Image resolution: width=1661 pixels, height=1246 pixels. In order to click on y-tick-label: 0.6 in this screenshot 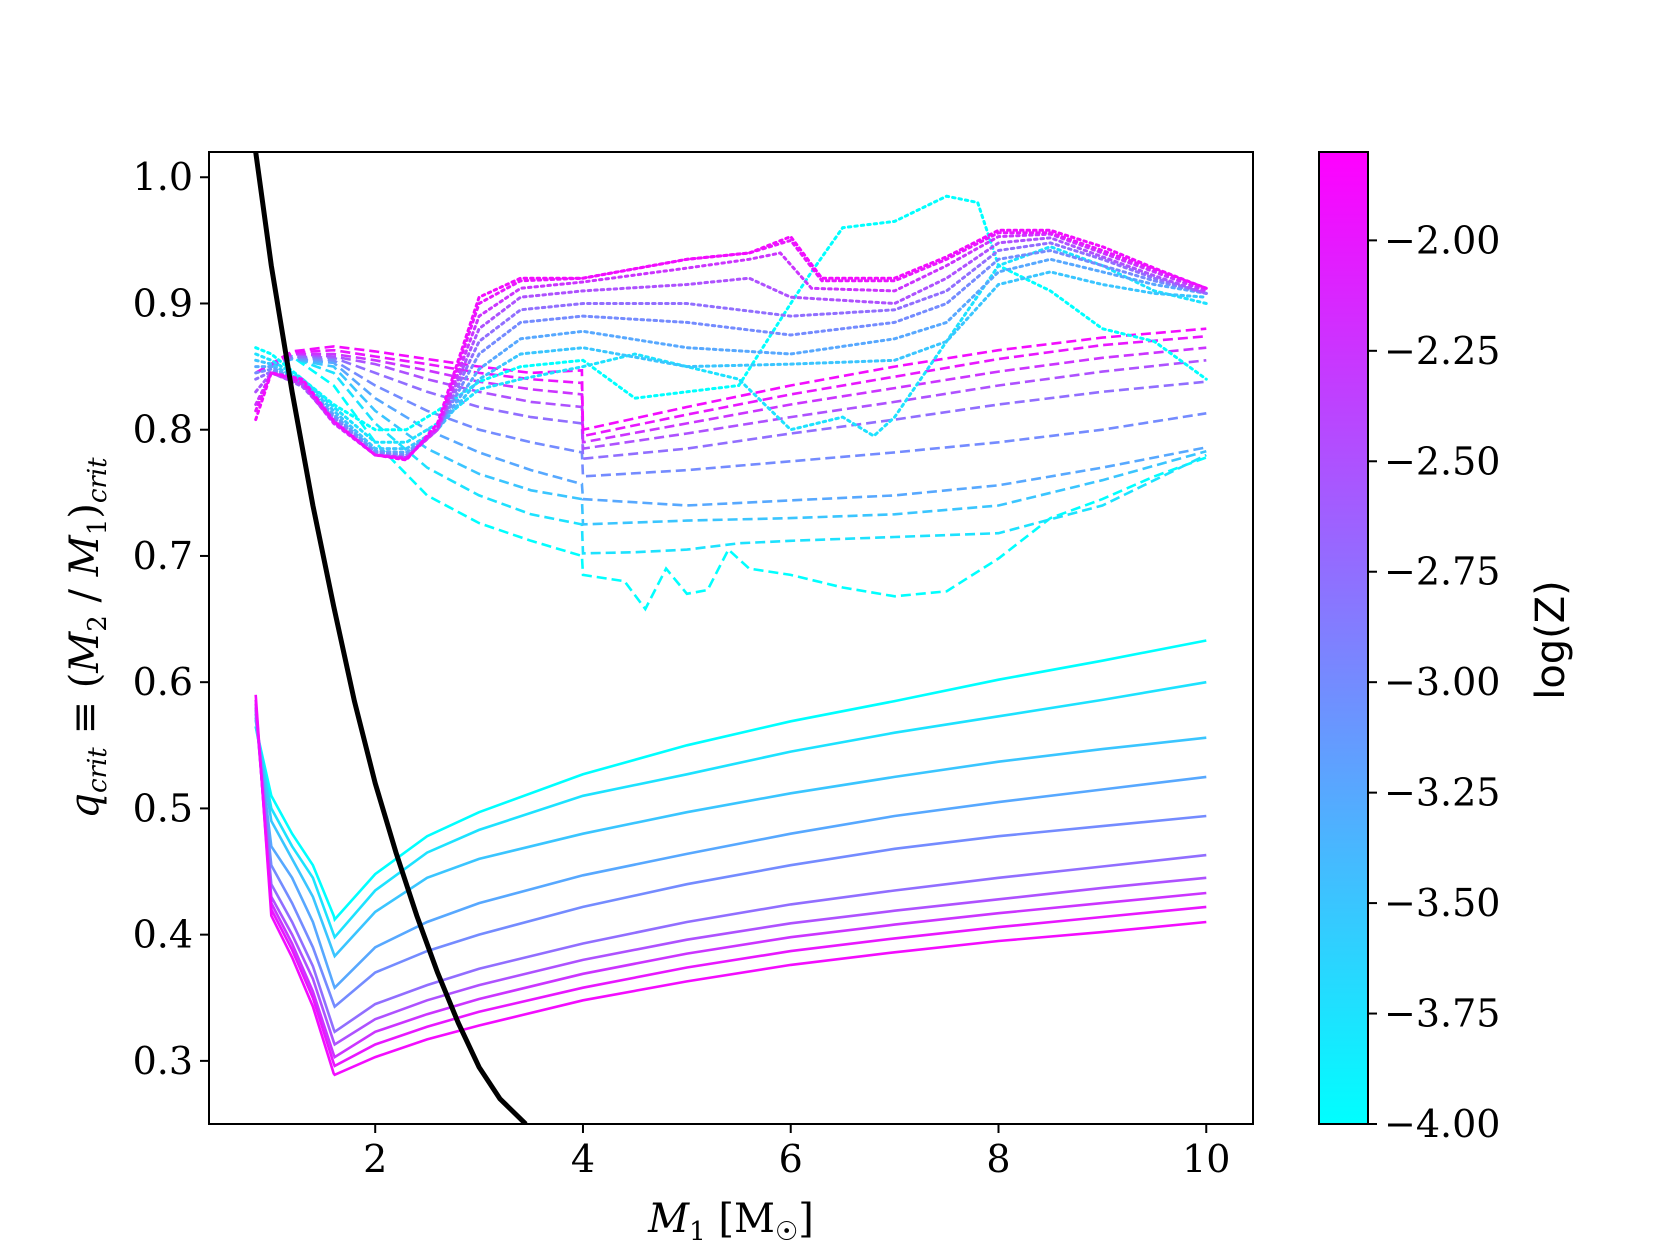, I will do `click(163, 682)`.